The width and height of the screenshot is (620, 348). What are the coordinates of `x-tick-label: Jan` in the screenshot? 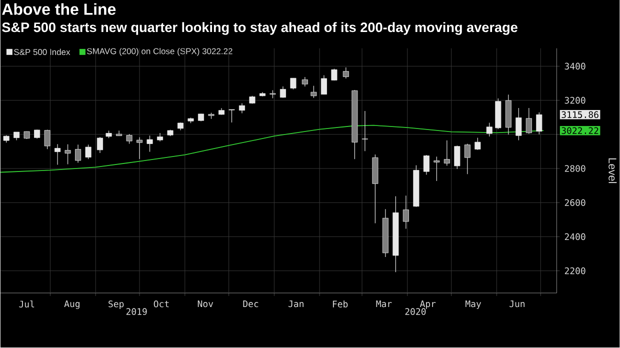 It's located at (296, 304).